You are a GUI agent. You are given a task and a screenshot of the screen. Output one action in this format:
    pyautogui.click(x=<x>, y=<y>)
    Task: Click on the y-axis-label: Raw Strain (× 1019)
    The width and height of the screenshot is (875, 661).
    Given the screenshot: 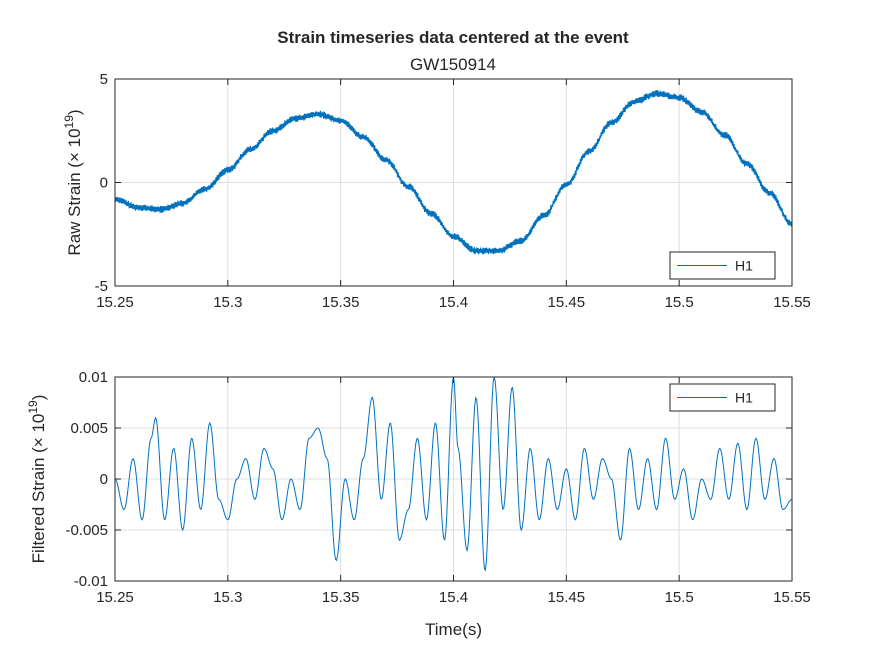 What is the action you would take?
    pyautogui.click(x=73, y=182)
    